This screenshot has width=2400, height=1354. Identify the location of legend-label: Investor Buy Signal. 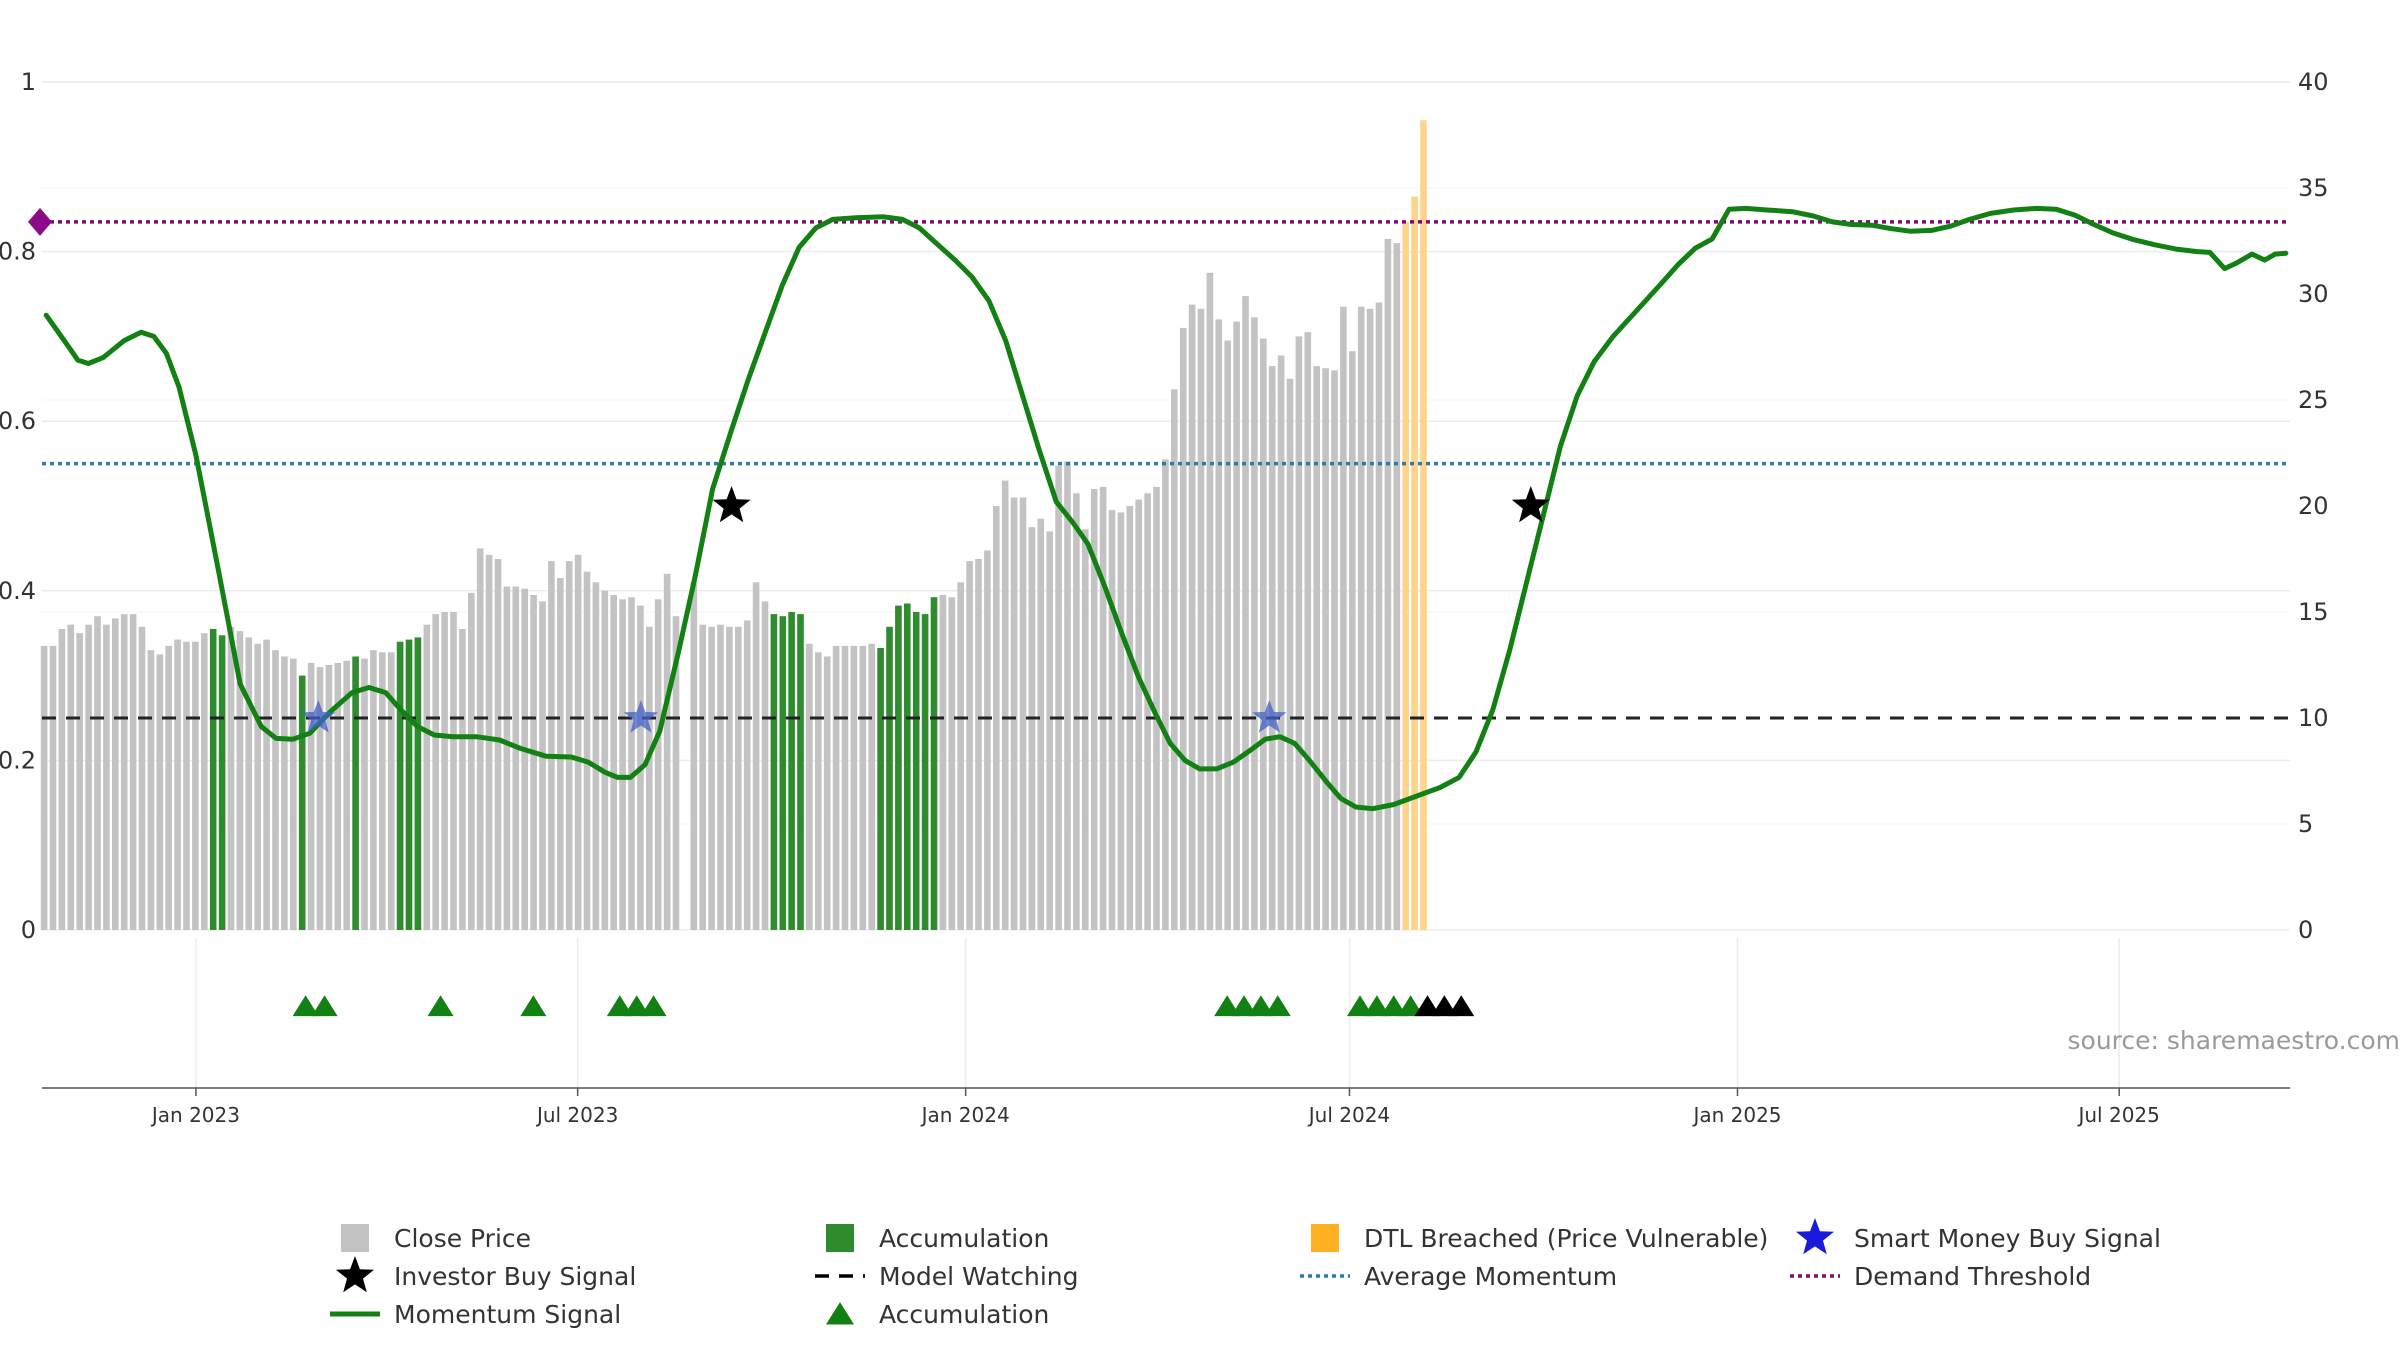
(515, 1276).